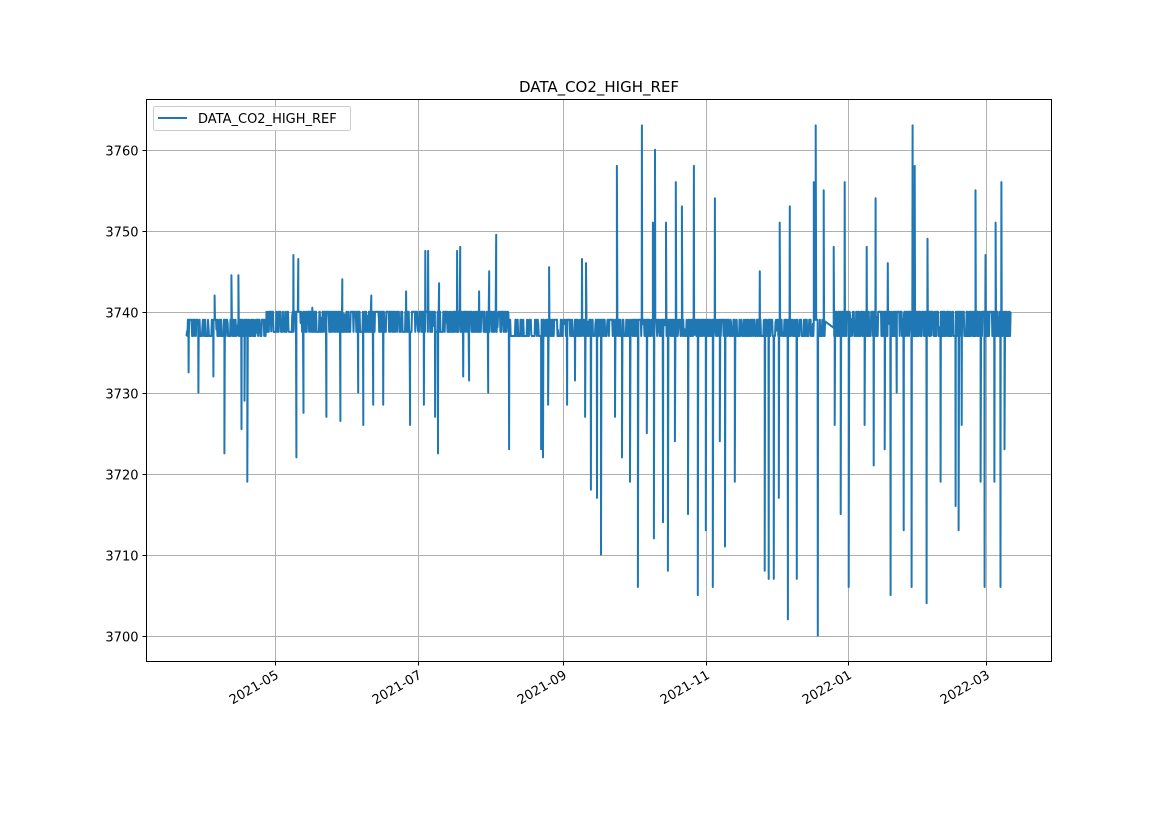 This screenshot has width=1169, height=831. Describe the element at coordinates (121, 395) in the screenshot. I see `y-tick-label: 3730` at that location.